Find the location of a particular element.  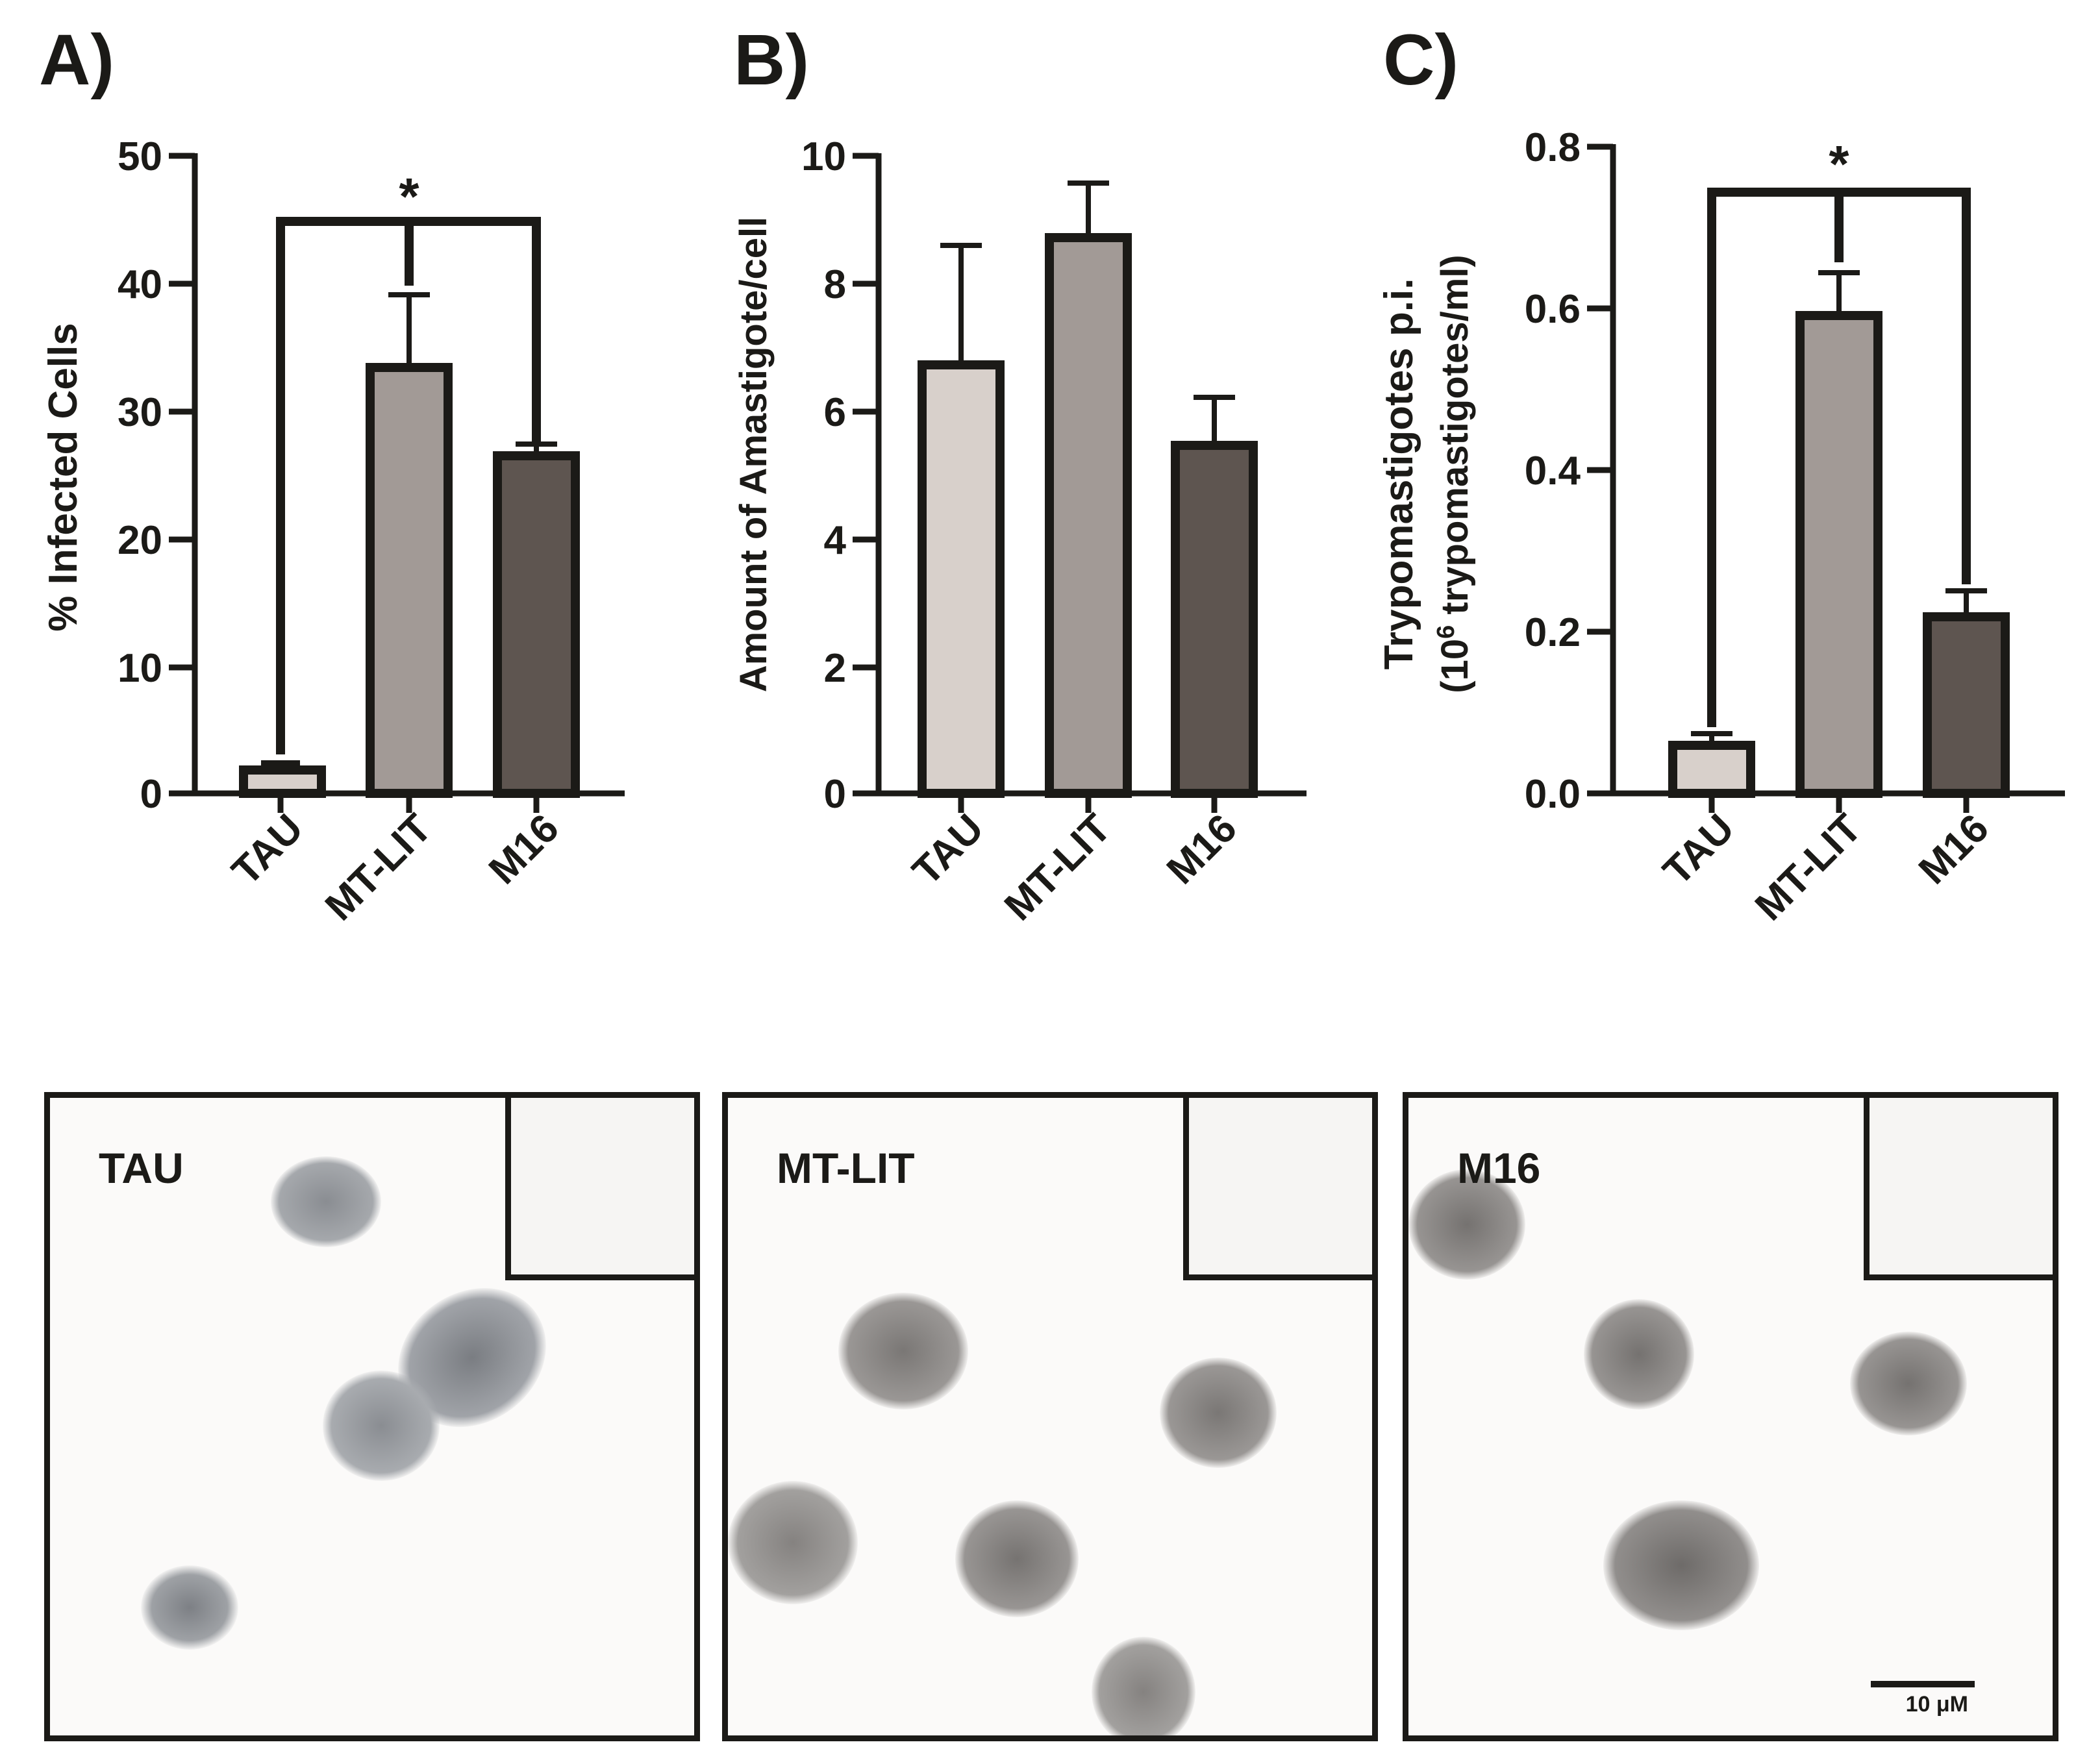

c-cat-tau: TAU is located at coordinates (1699, 850).